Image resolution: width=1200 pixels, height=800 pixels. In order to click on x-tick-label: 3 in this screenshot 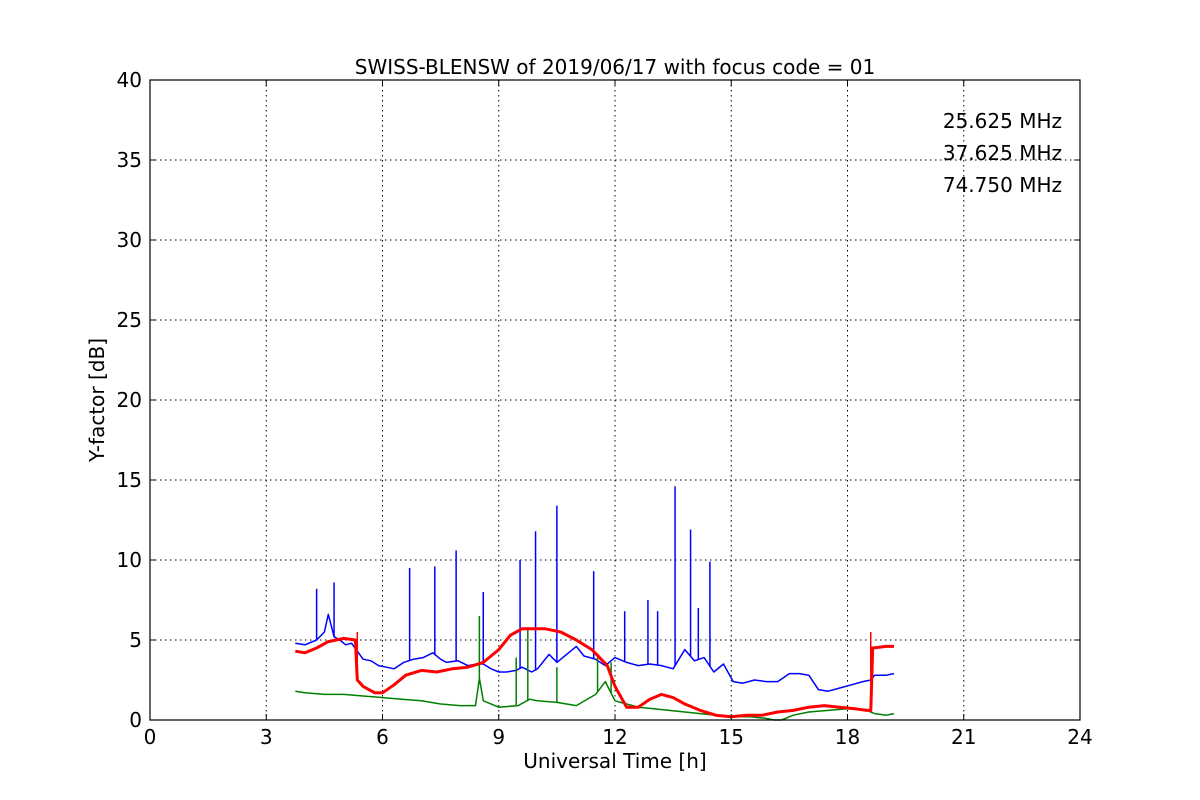, I will do `click(266, 737)`.